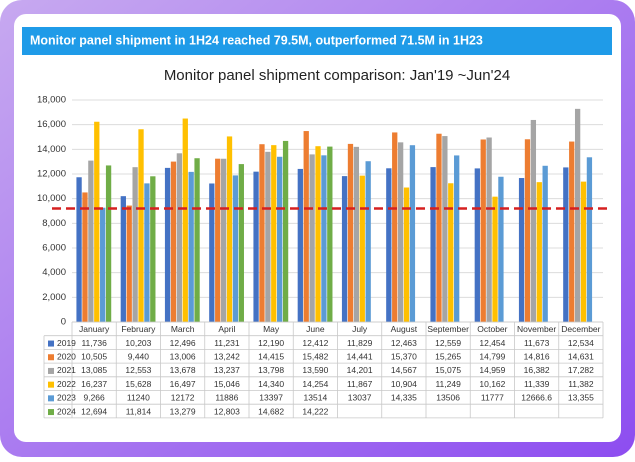 Image resolution: width=635 pixels, height=462 pixels. I want to click on table-value: 14,631, so click(581, 357).